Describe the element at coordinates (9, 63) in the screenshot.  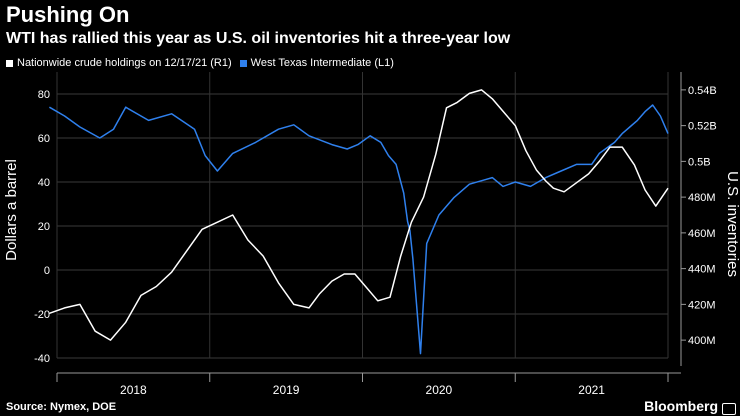
I see `legend-swatch-inventories` at that location.